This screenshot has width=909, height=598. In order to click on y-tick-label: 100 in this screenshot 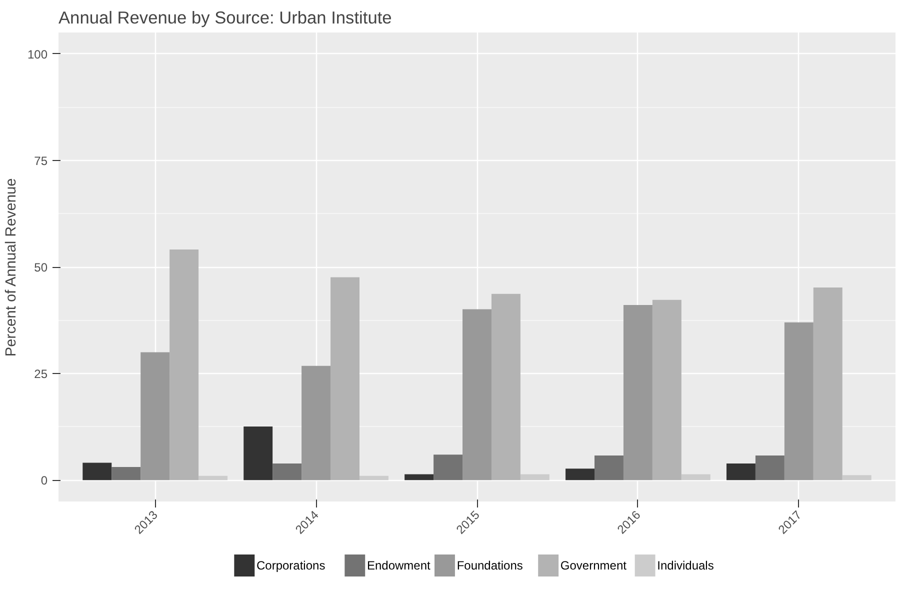, I will do `click(37, 54)`.